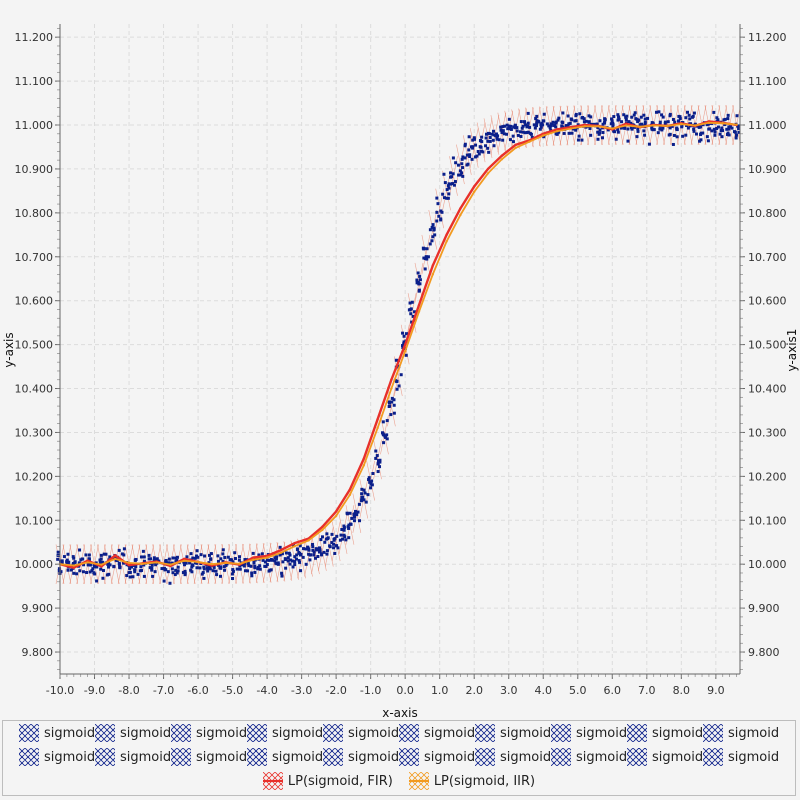  Describe the element at coordinates (526, 757) in the screenshot. I see `legend-label: sigmoid` at that location.